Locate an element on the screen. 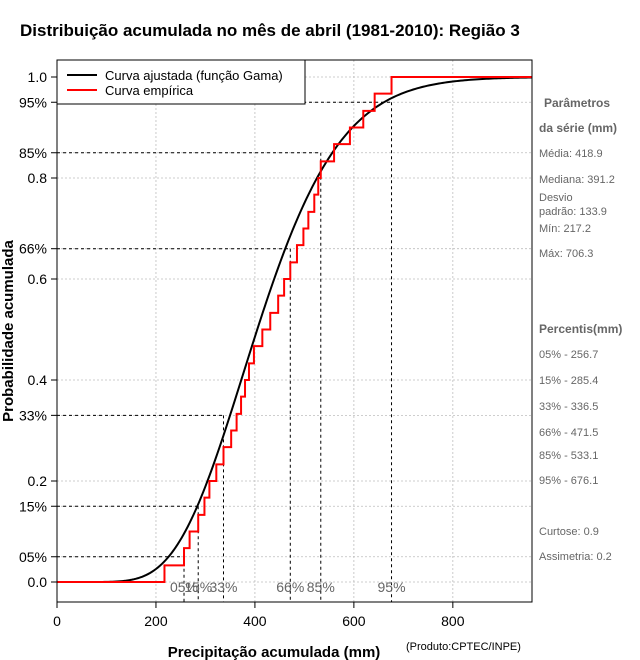  stat-skewness: Assimetria: 0.2 is located at coordinates (575, 557).